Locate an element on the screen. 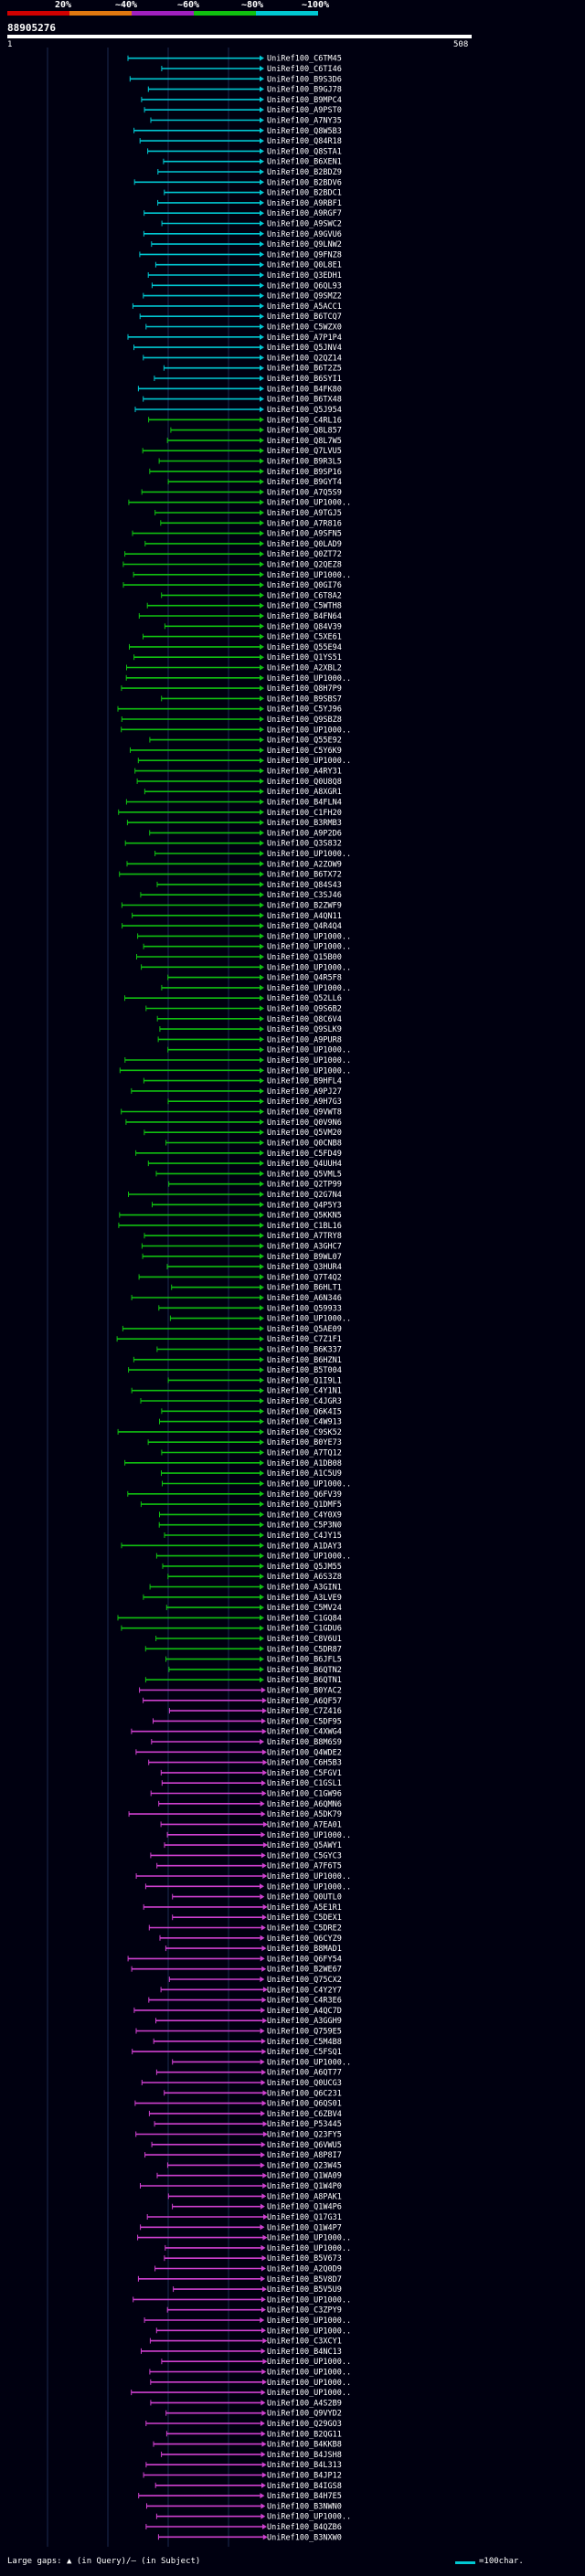  hit-label: UniRef100_Q84R18 is located at coordinates (304, 141).